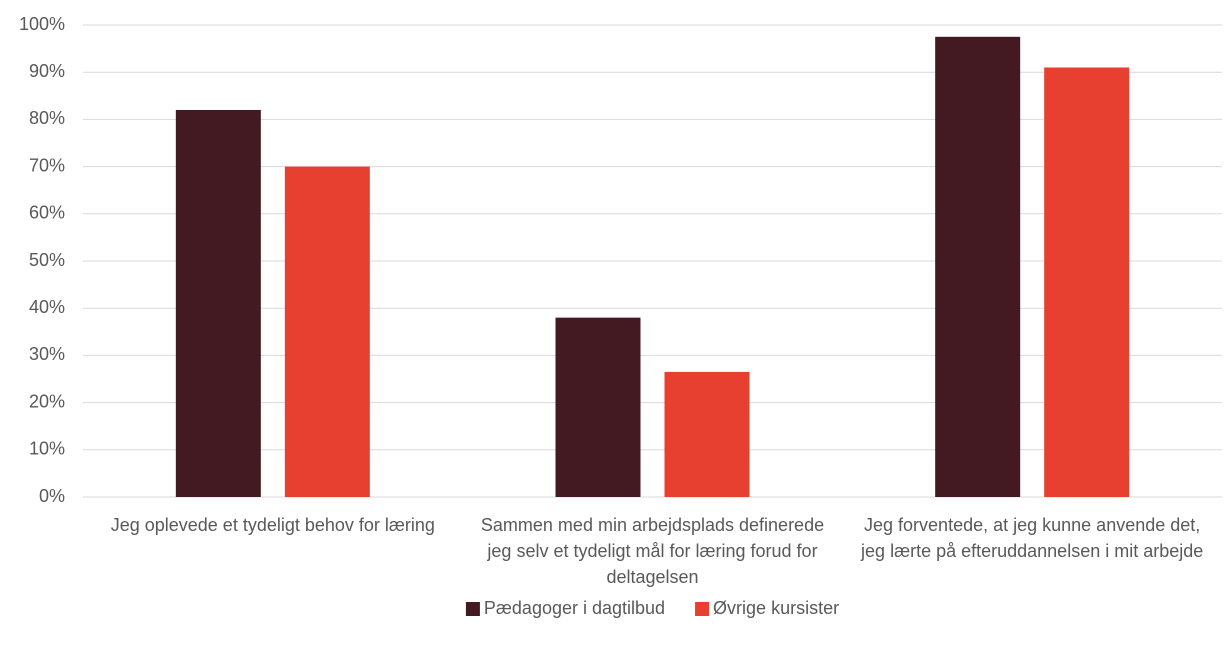 The width and height of the screenshot is (1227, 651). Describe the element at coordinates (47, 260) in the screenshot. I see `y-tick-label: 50%` at that location.